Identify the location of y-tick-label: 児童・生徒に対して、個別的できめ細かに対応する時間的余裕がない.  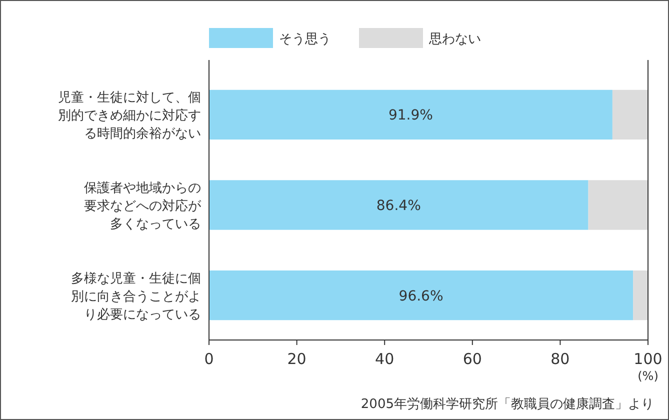
(129, 116).